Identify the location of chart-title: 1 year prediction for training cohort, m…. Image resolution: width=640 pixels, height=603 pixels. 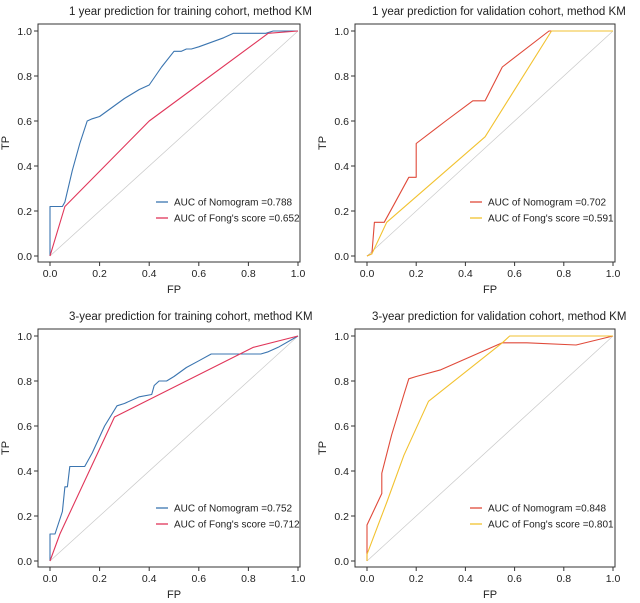
(190, 12).